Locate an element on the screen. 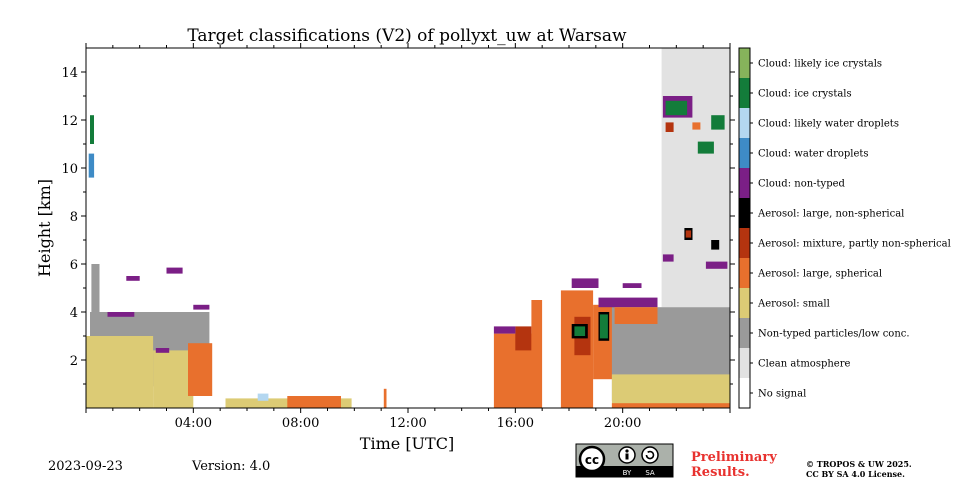  license-badge-sa: SA is located at coordinates (650, 473).